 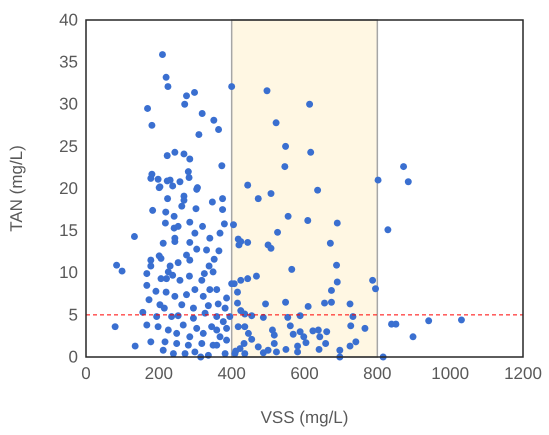 What do you see at coordinates (304, 417) in the screenshot?
I see `x-axis-title: VSS (mg/L)` at bounding box center [304, 417].